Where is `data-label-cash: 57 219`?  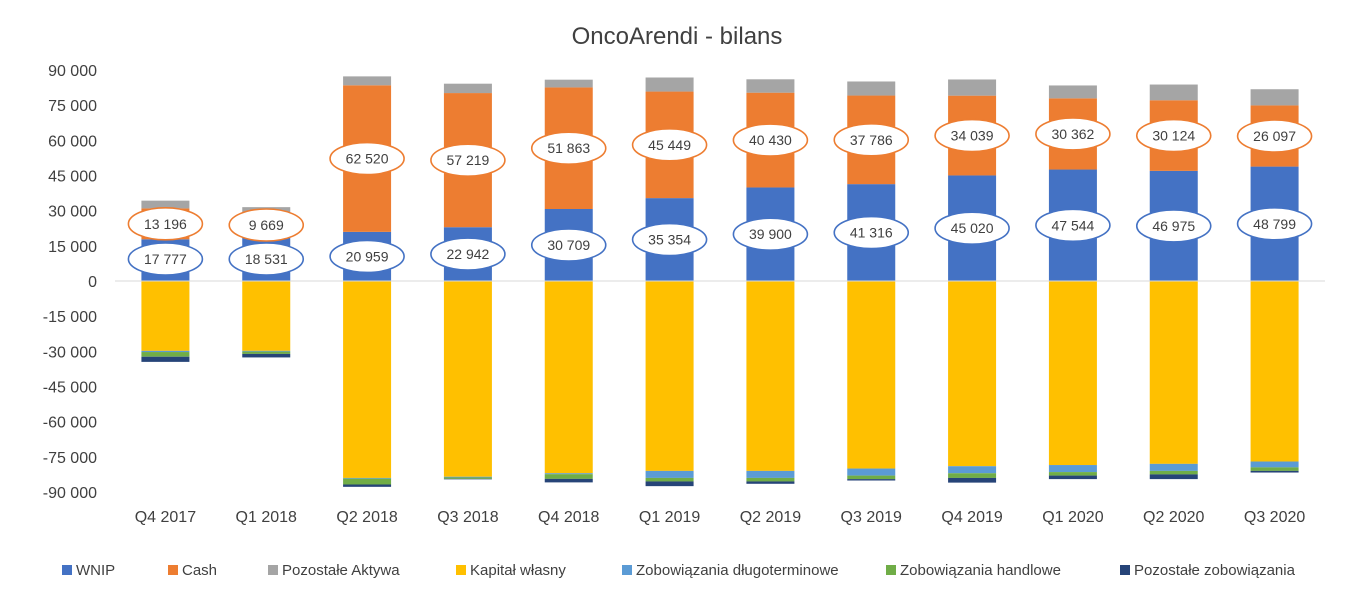
data-label-cash: 57 219 is located at coordinates (468, 160).